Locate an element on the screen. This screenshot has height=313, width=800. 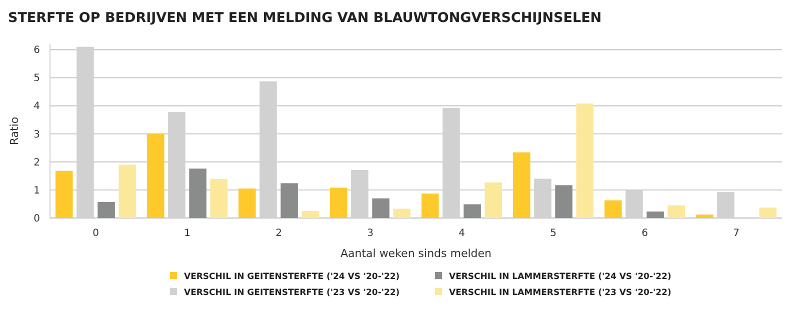
y-axis-title: Ratio is located at coordinates (14, 131).